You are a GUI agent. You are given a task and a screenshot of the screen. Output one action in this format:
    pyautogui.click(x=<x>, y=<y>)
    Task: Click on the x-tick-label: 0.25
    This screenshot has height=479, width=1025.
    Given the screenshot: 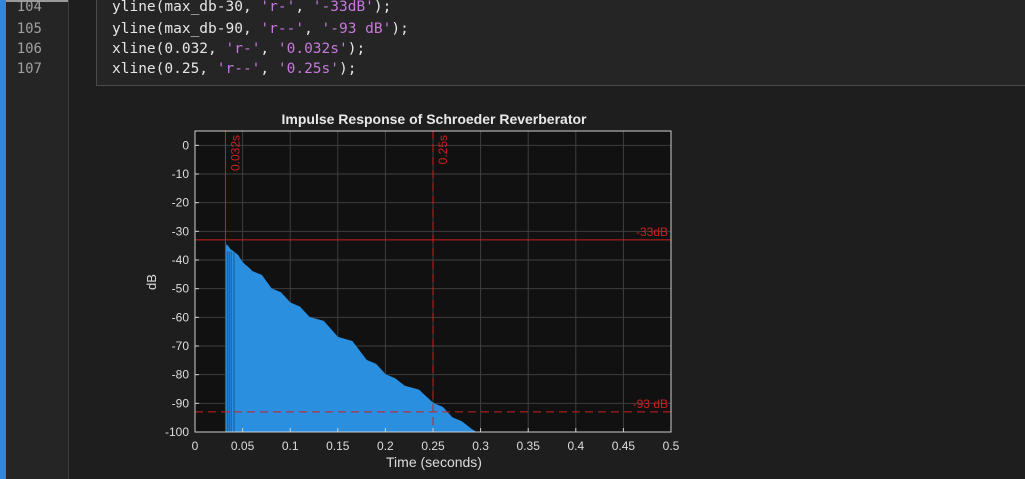 What is the action you would take?
    pyautogui.click(x=433, y=446)
    